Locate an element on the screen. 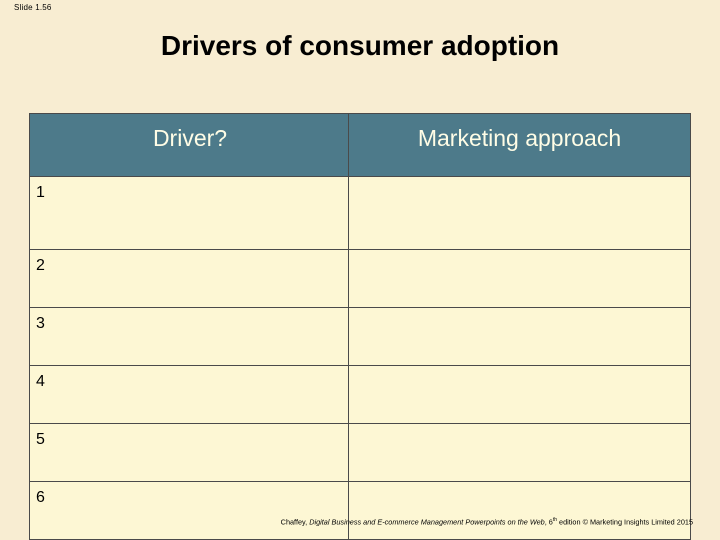 This screenshot has width=720, height=540. row-number-cell: 6 is located at coordinates (189, 510).